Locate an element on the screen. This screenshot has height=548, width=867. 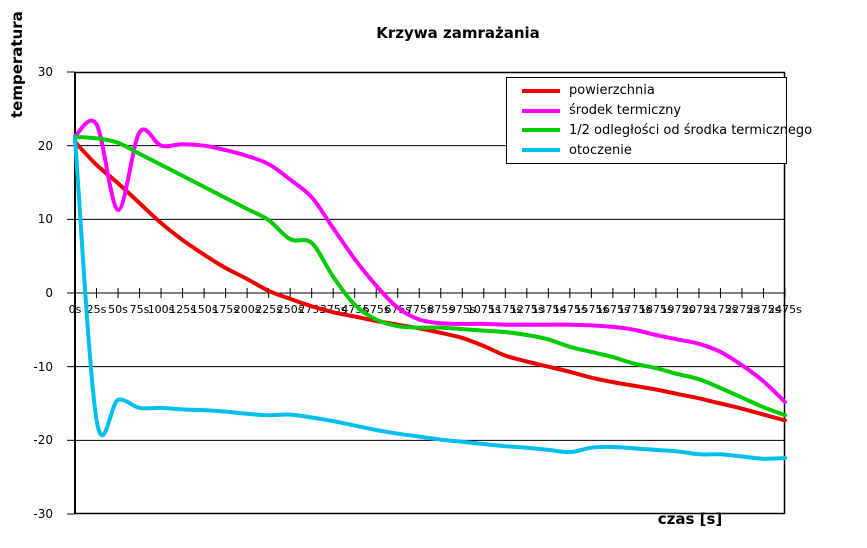
svg-text: 1275s is located at coordinates (527, 309).